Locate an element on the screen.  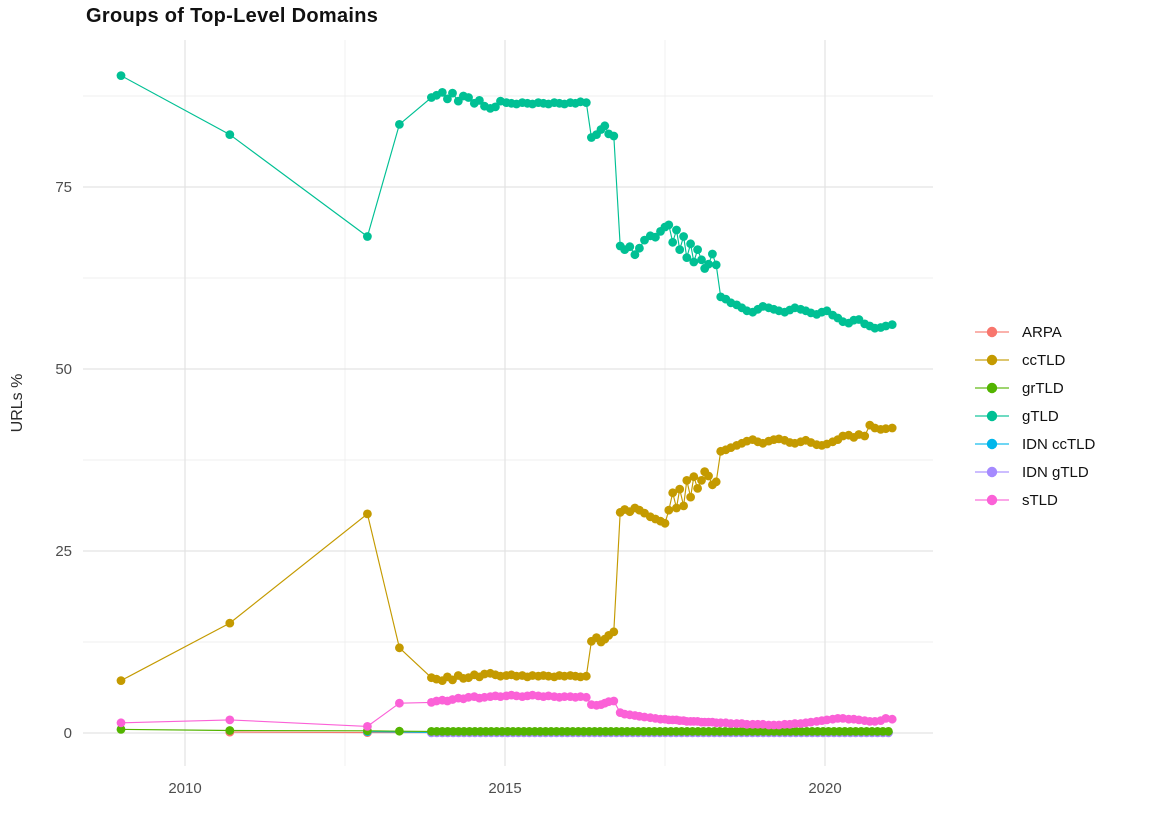
legend-item-idn-cctld: IDN ccTLD is located at coordinates (1035, 444).